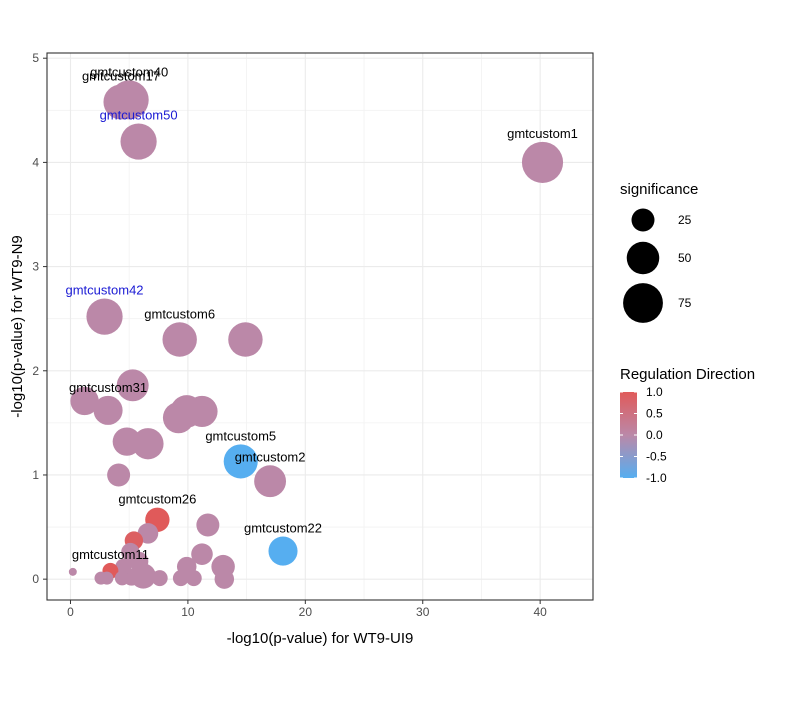 The height and width of the screenshot is (705, 800). Describe the element at coordinates (687, 425) in the screenshot. I see `color-legend: Regulation Direction 1.0 0.5 0.0 -0.5 -1.0` at that location.